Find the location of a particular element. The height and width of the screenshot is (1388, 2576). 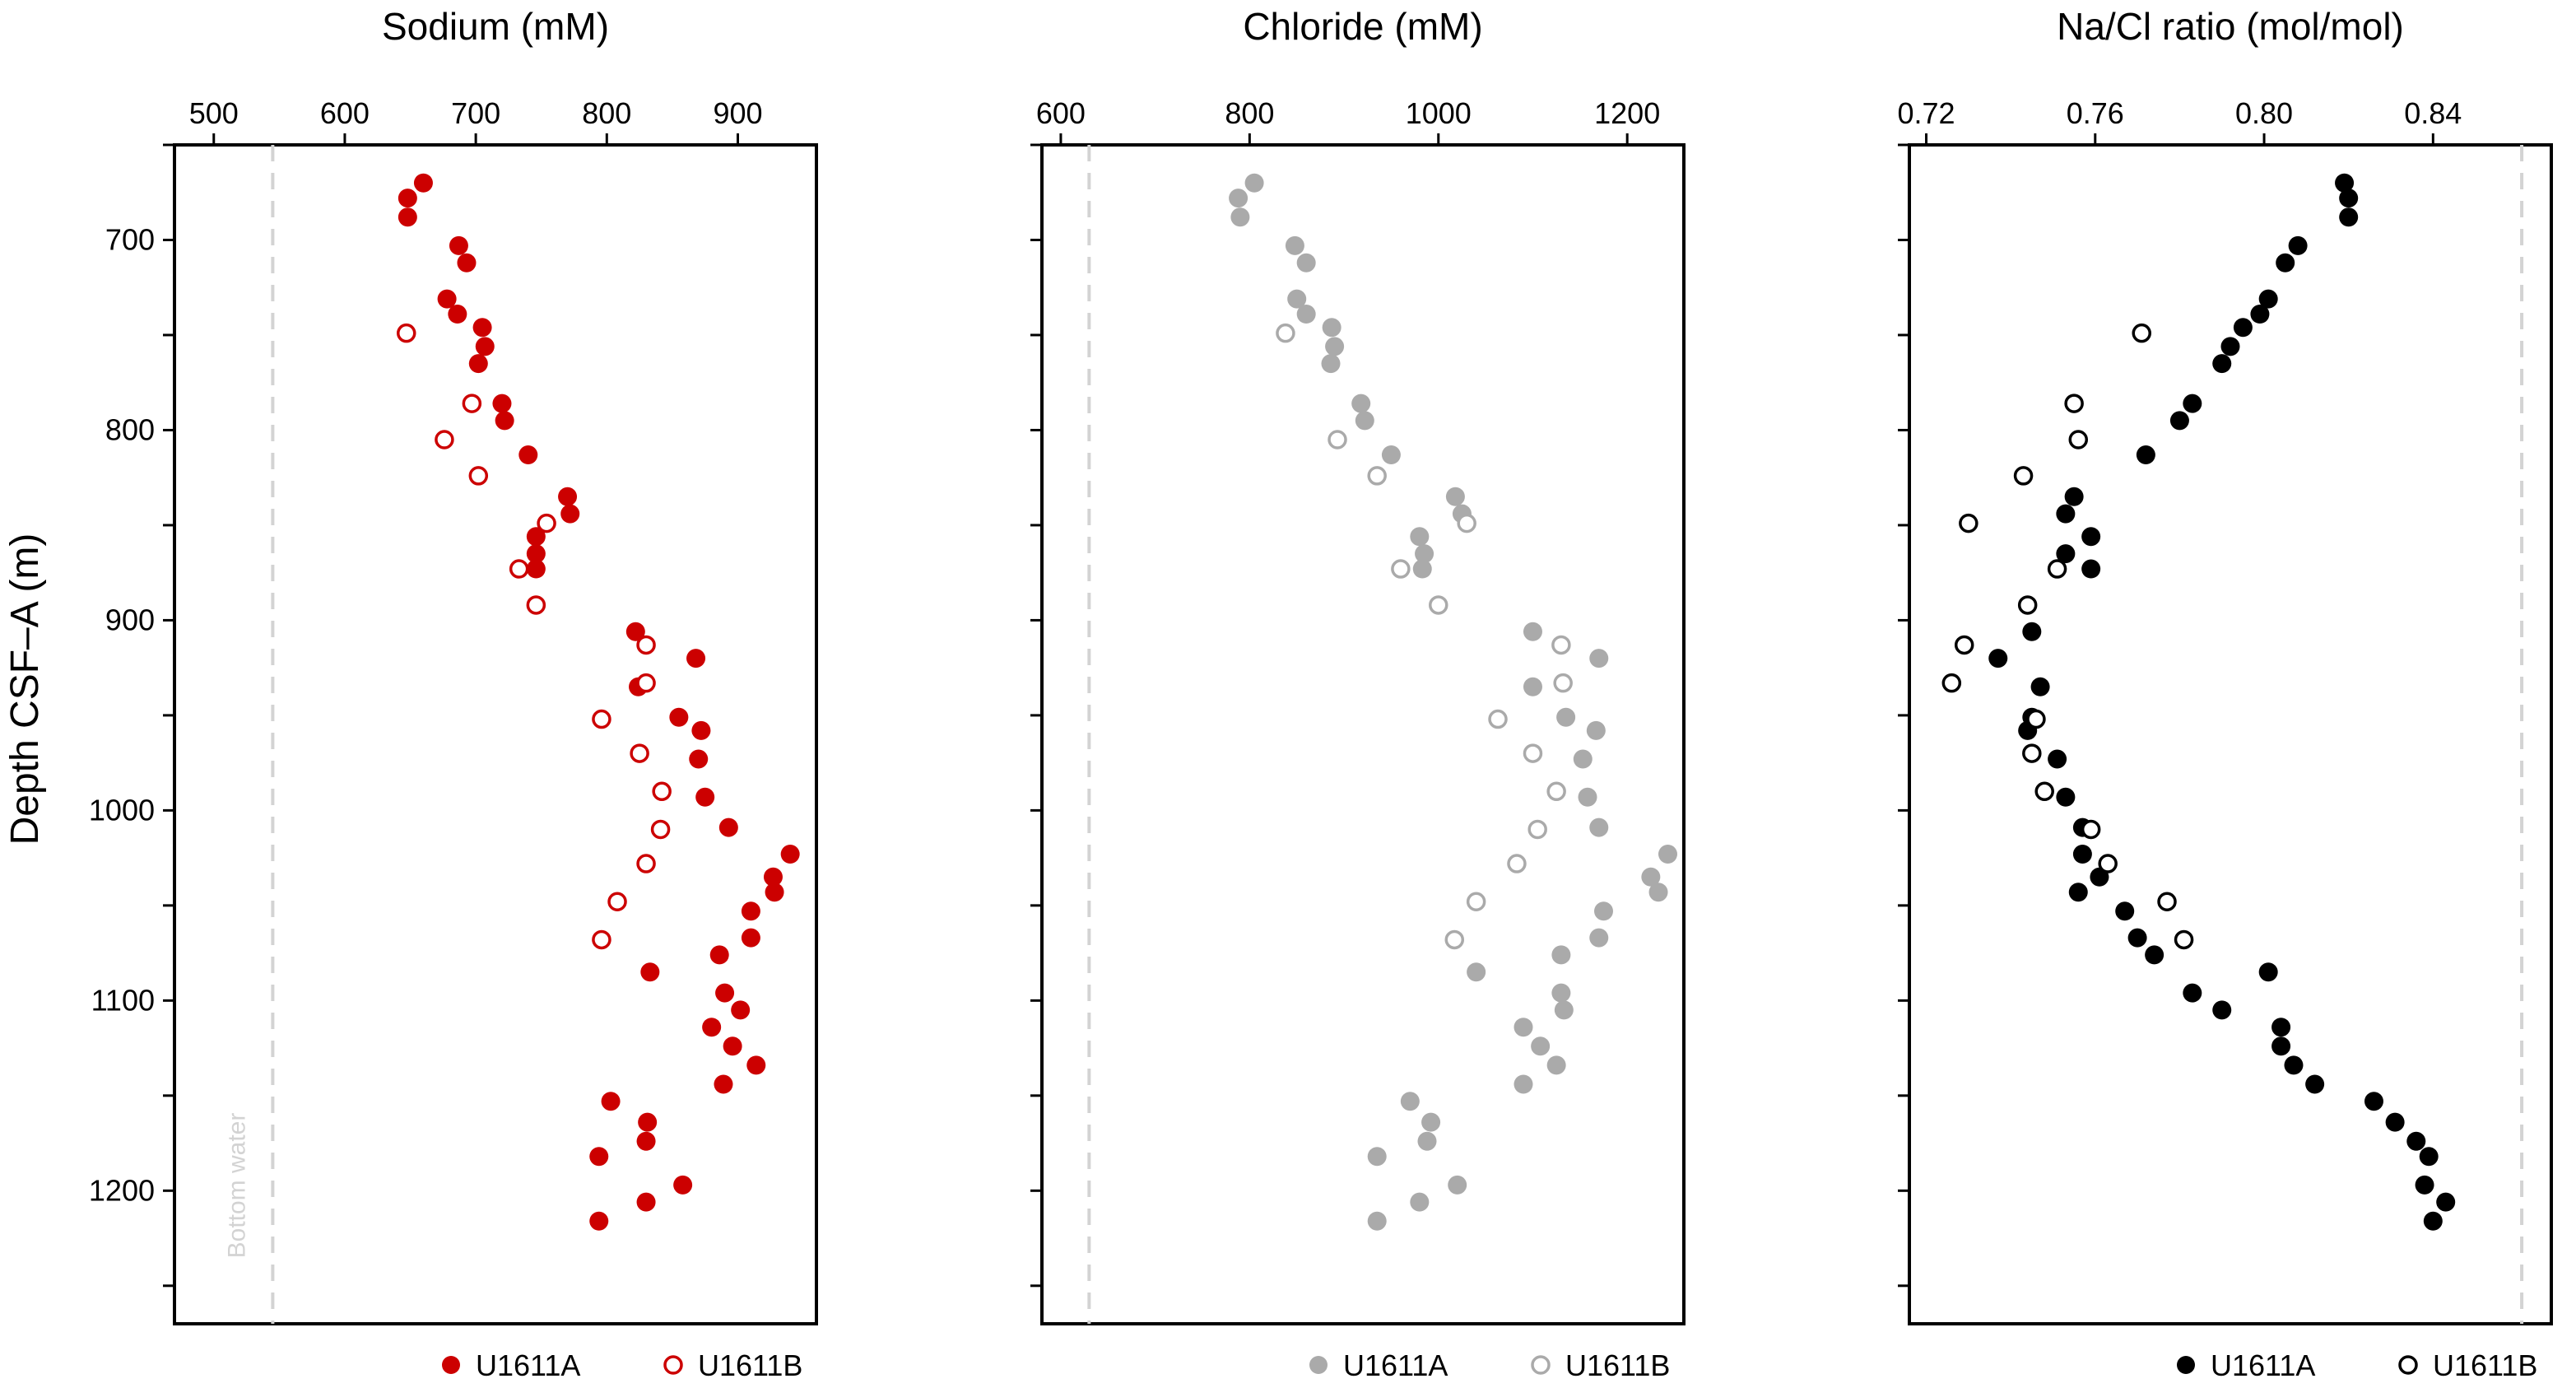

legend-marker-u1611a is located at coordinates (2186, 1365).